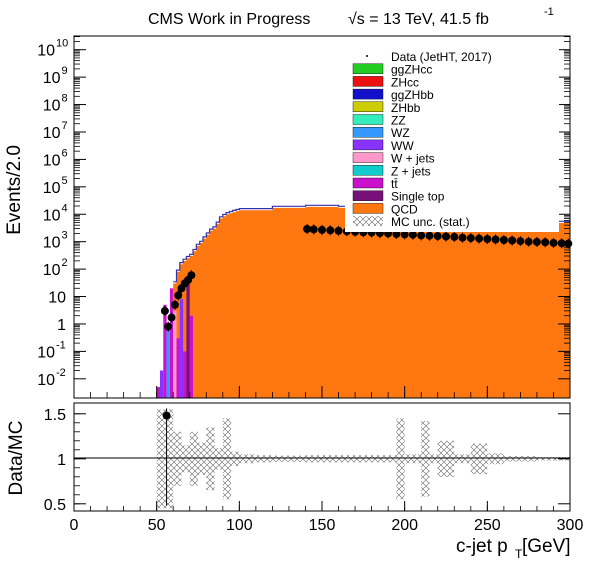 The width and height of the screenshot is (596, 577). Describe the element at coordinates (386, 108) in the screenshot. I see `legend-entry: ZHbb` at that location.